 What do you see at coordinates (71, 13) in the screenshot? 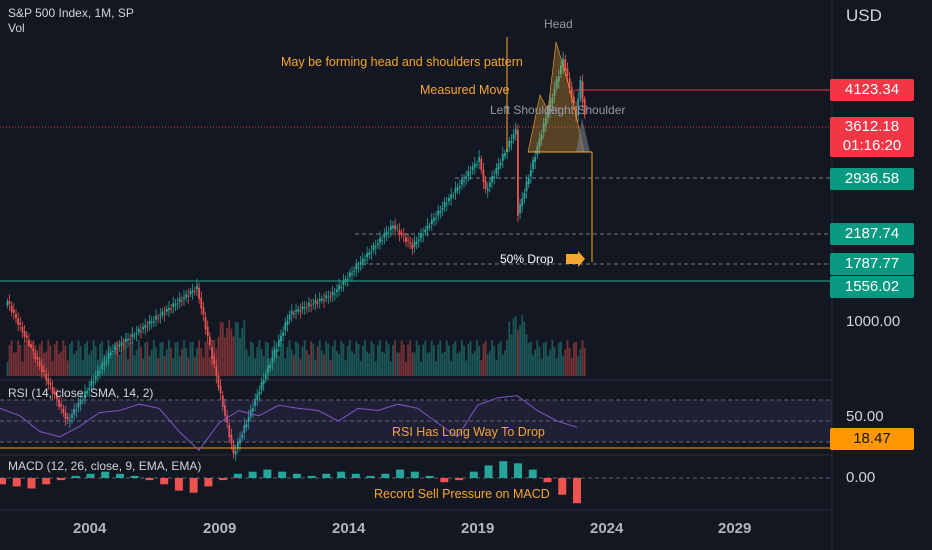
I see `symbol-header: S&P 500 Index, 1M, SP` at bounding box center [71, 13].